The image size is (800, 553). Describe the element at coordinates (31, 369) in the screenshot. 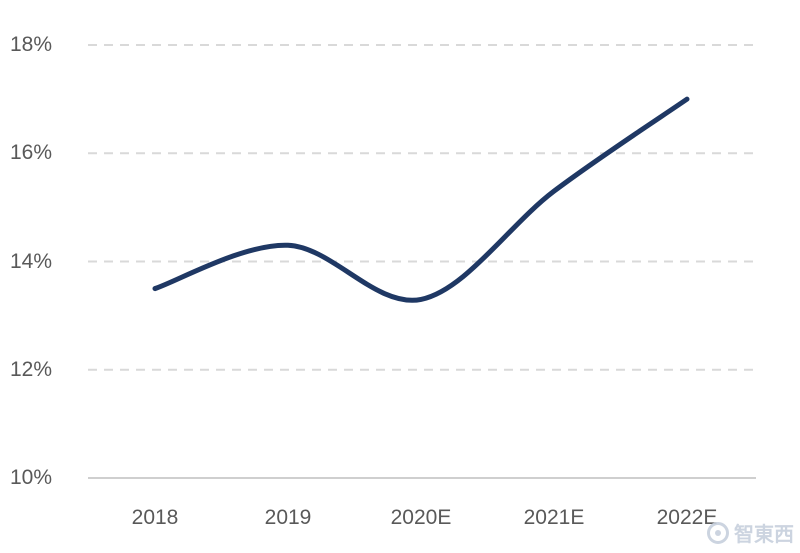

I see `y-axis-tick-label: 12%` at that location.